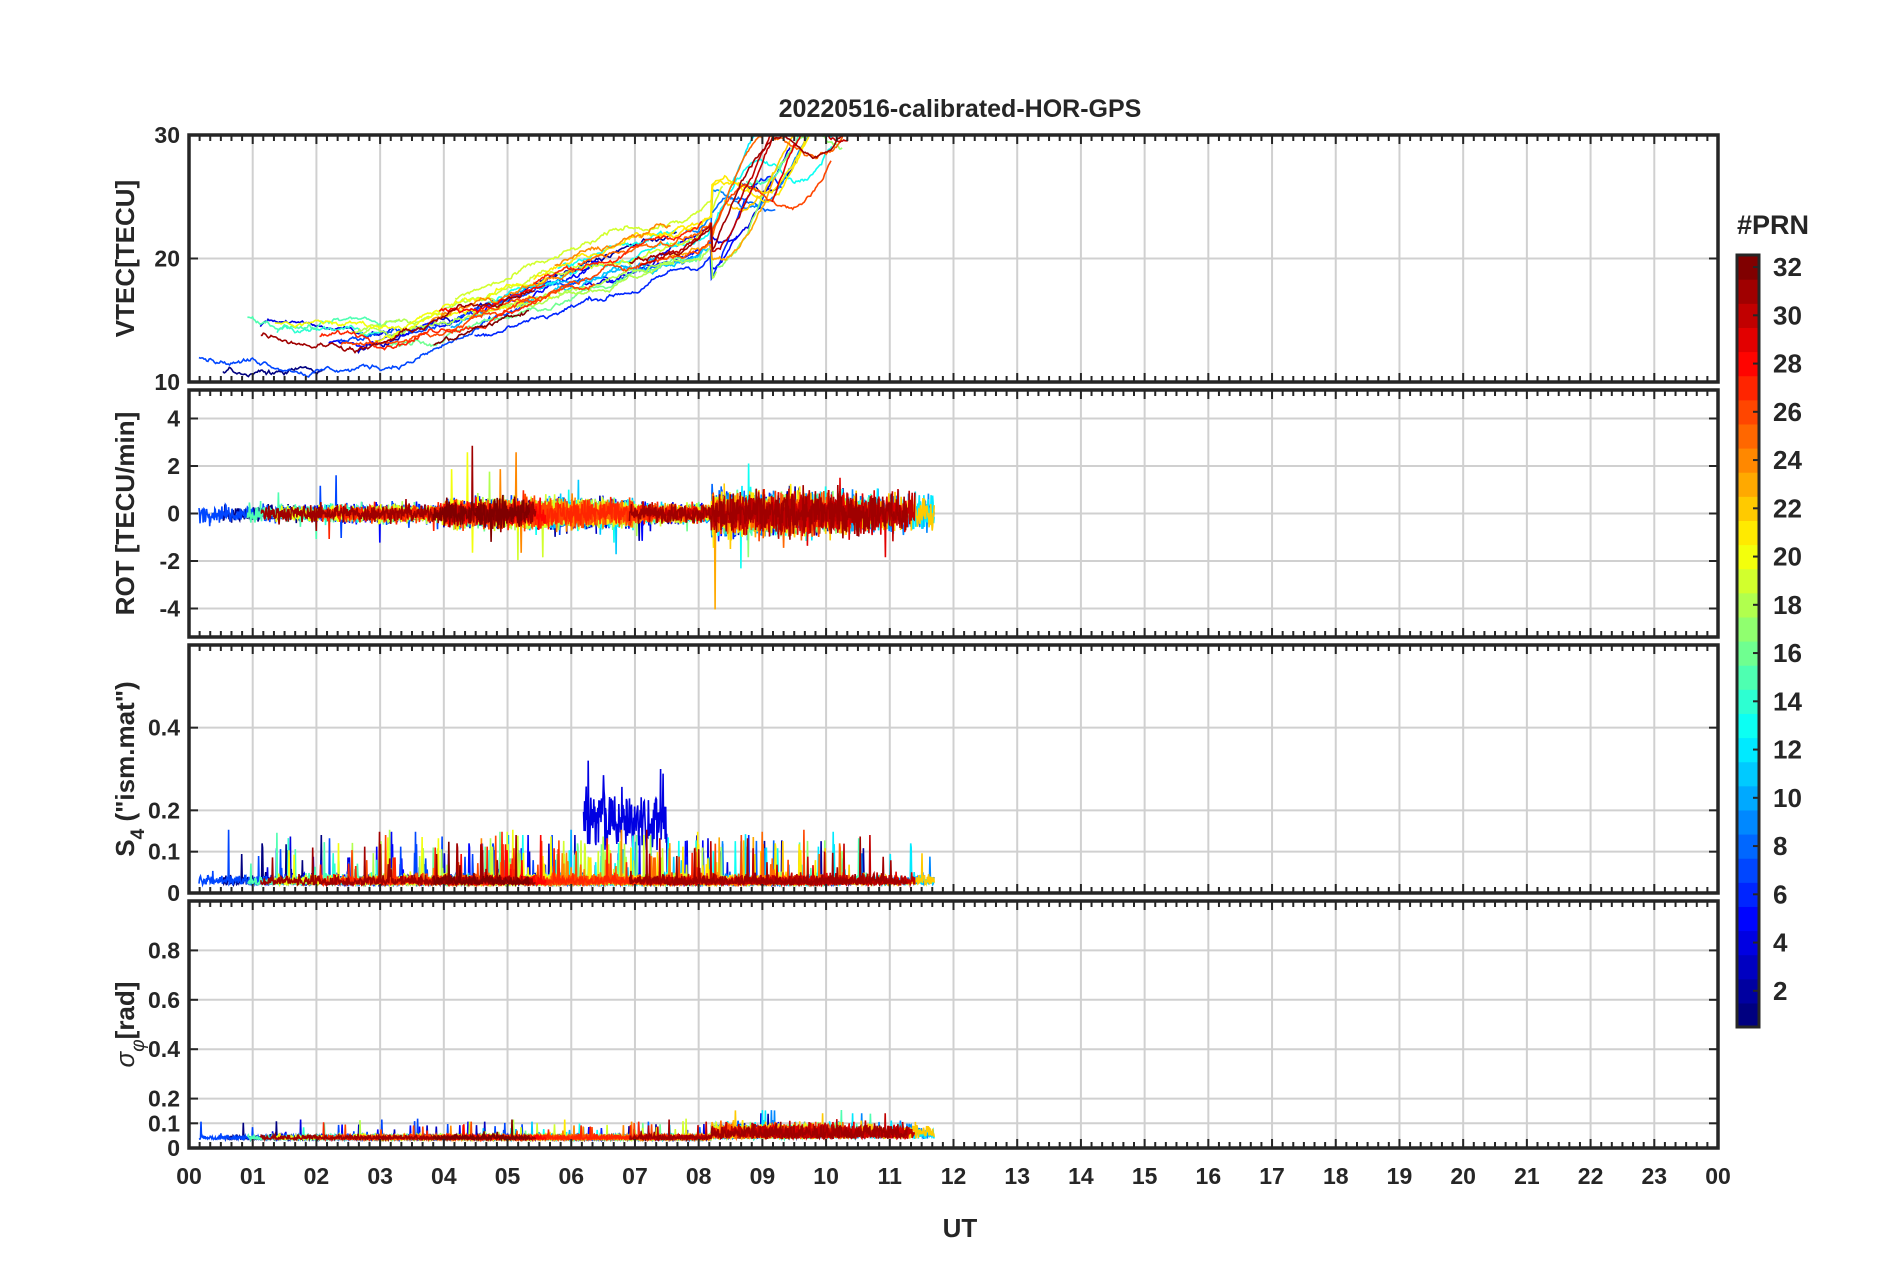 The width and height of the screenshot is (1902, 1277). What do you see at coordinates (125, 258) in the screenshot?
I see `y-axis-label: VTEC[TECU]` at bounding box center [125, 258].